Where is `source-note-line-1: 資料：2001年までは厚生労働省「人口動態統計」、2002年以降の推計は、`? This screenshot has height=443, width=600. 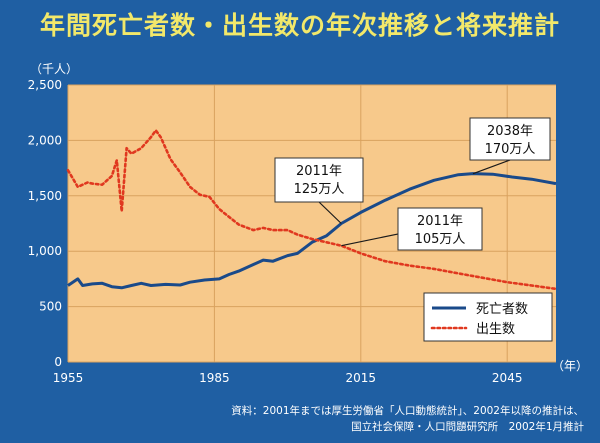 source-note-line-1: 資料：2001年までは厚生労働省「人口動態統計」、2002年以降の推計は、 is located at coordinates (407, 411).